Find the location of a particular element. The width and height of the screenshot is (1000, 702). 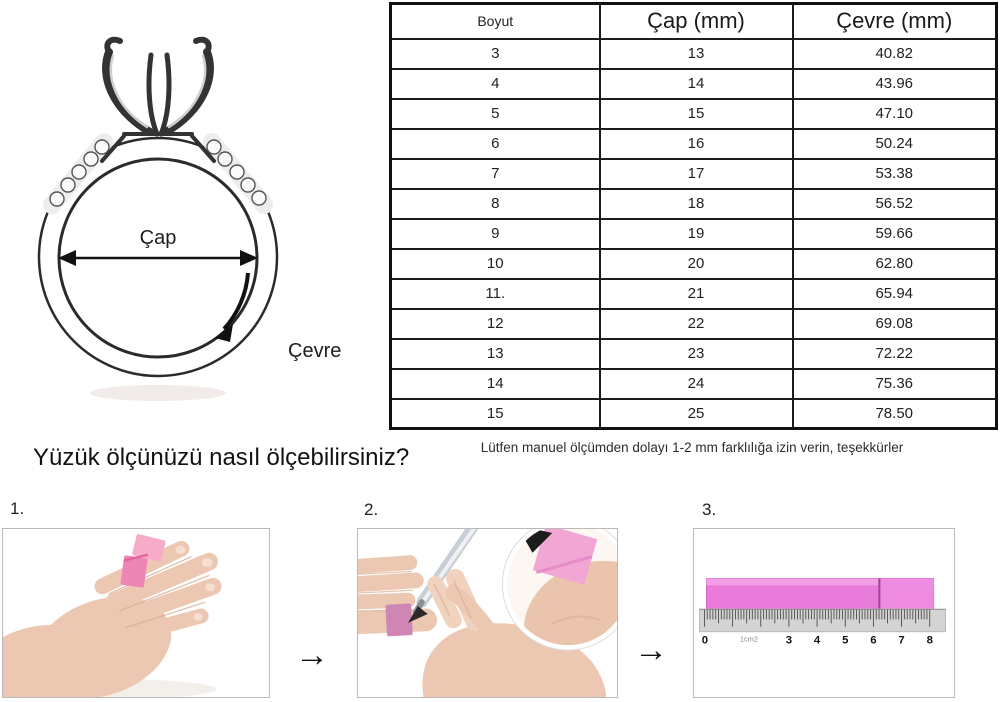

zoom-inset-circle is located at coordinates (559, 590).